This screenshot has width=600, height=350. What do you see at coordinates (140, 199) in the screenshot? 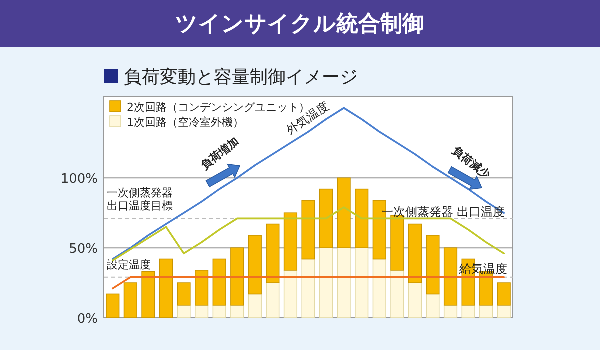
I see `ref-line-label: 一次側蒸発器出口温度目標` at bounding box center [140, 199].